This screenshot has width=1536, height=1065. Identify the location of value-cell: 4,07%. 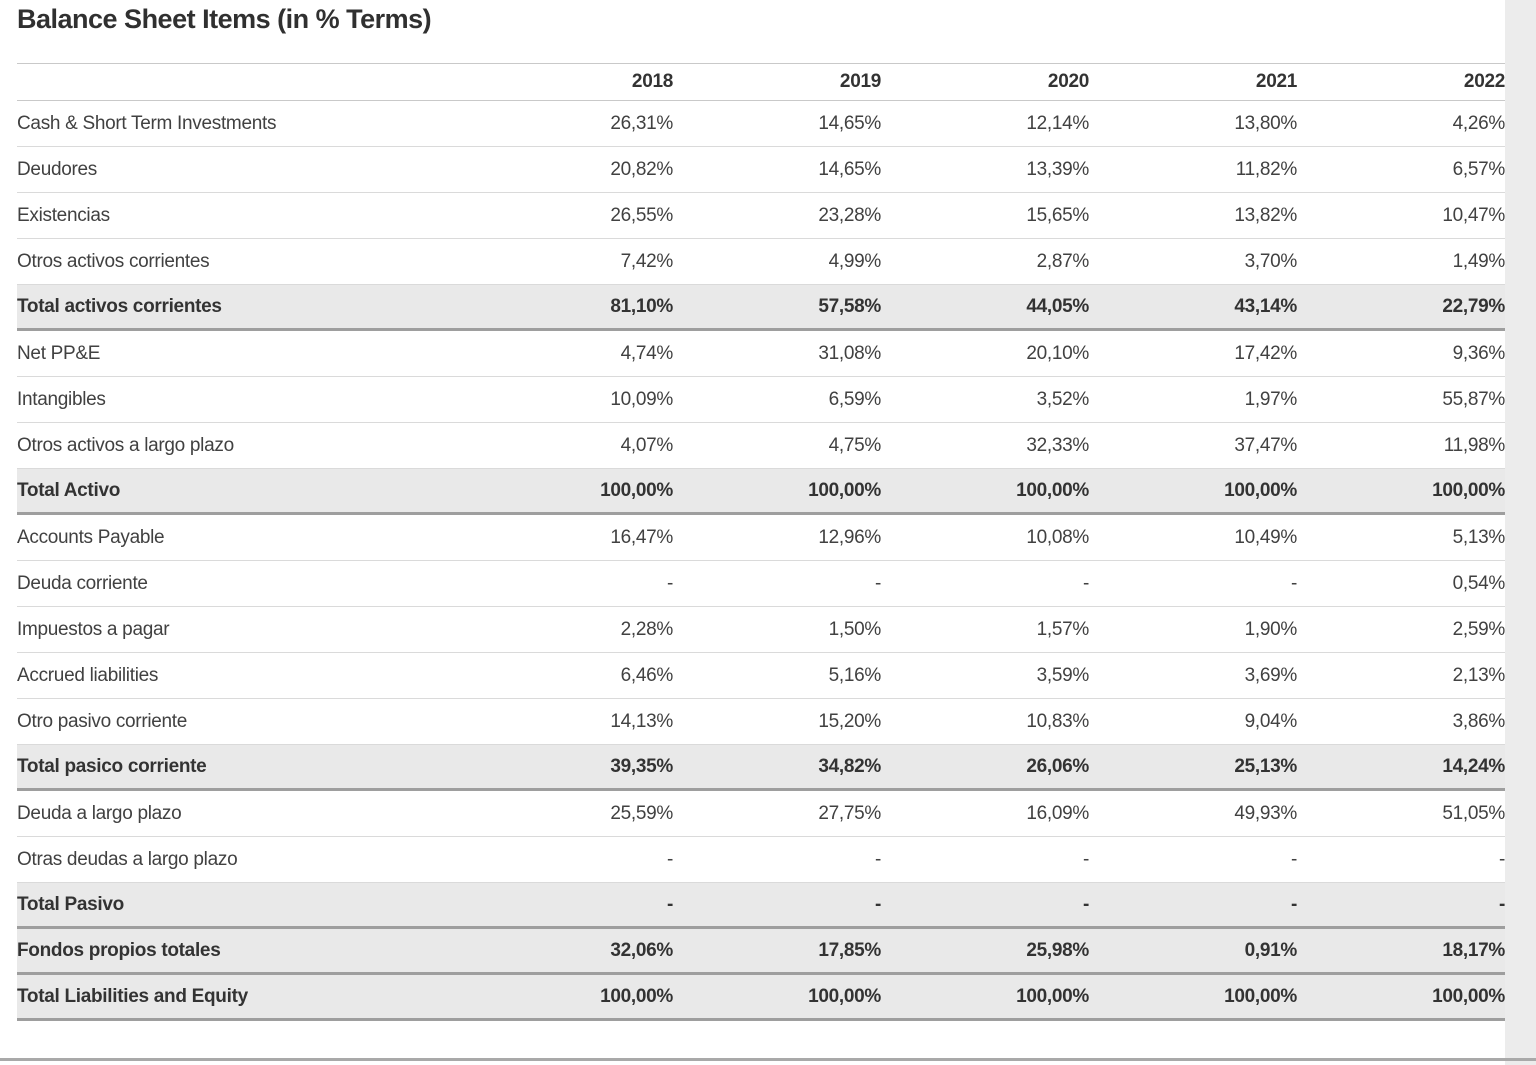
(646, 445).